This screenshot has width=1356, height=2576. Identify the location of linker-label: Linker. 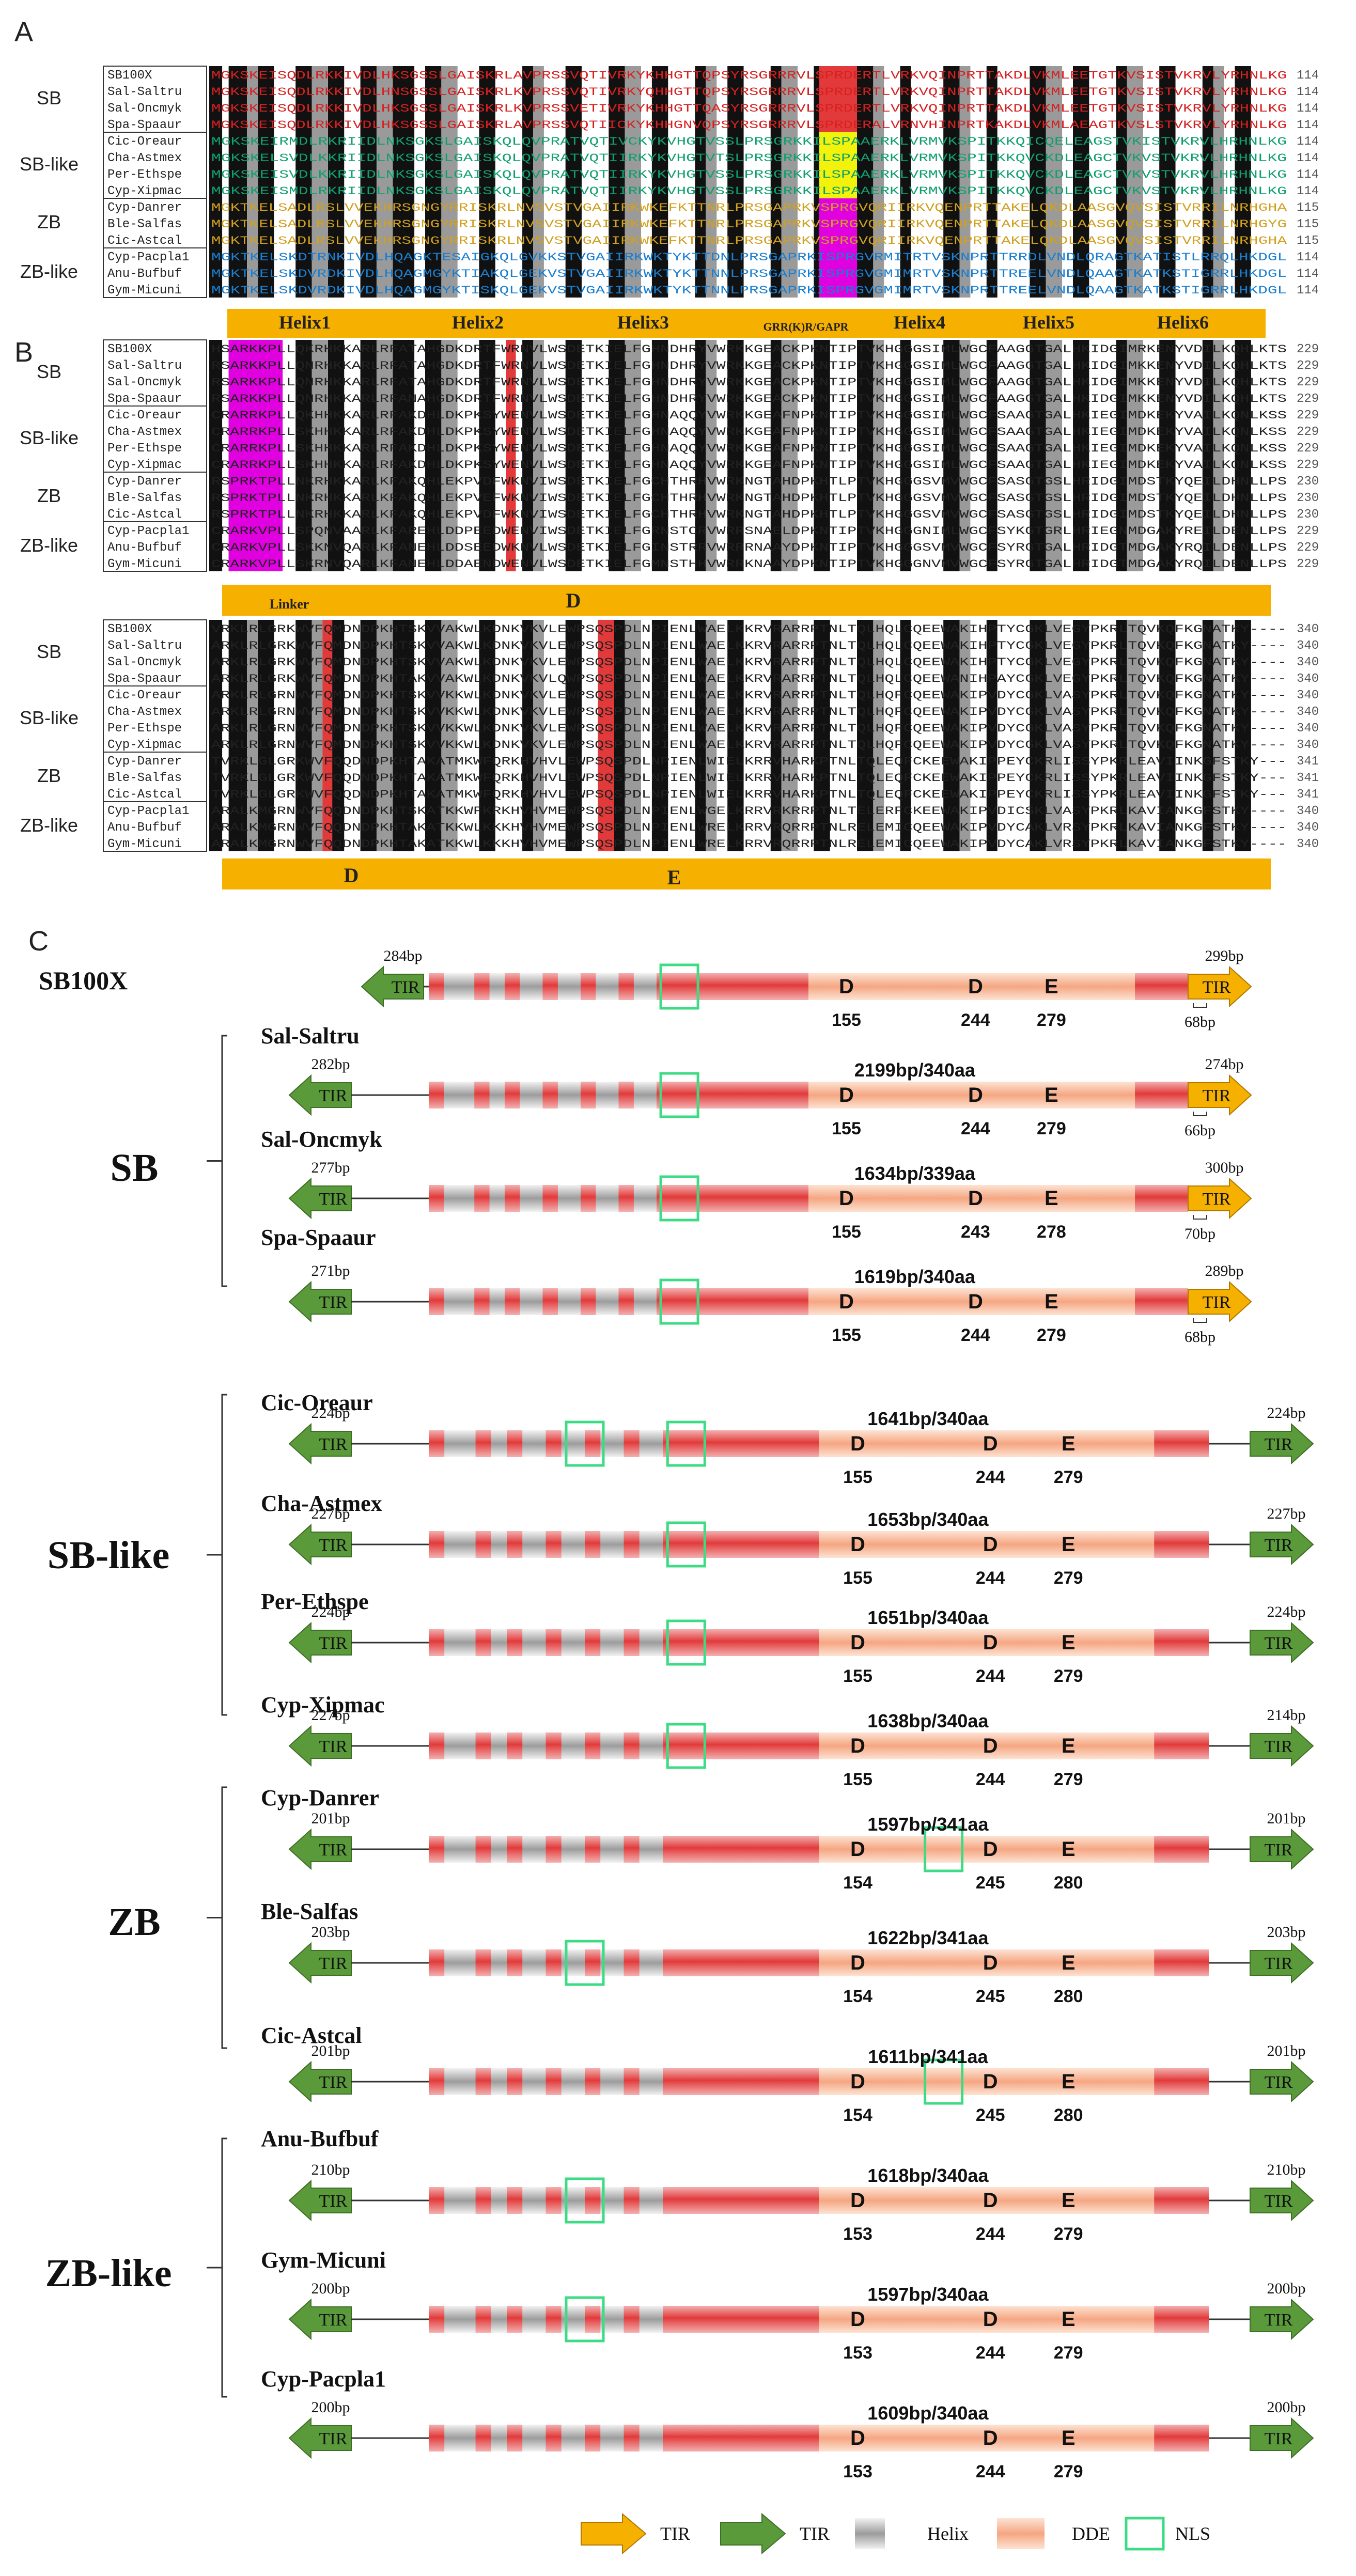
(290, 604).